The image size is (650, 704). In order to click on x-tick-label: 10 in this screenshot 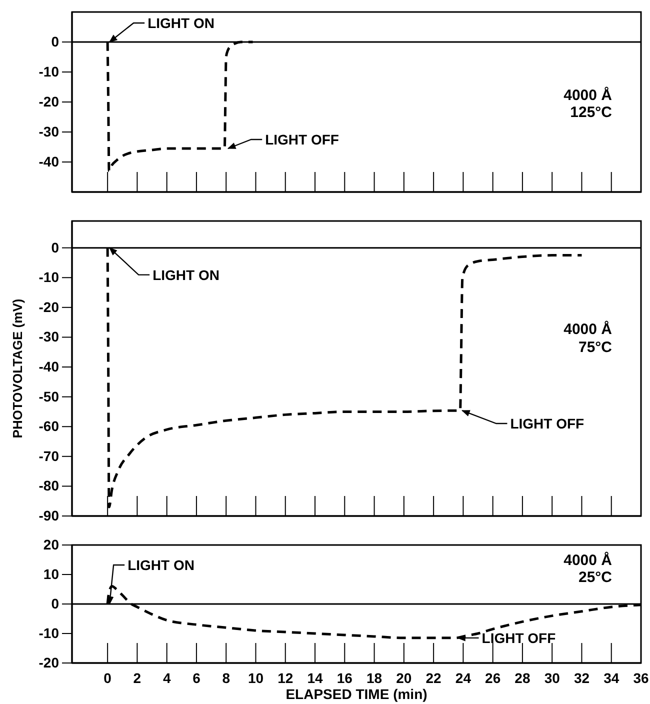, I will do `click(256, 678)`.